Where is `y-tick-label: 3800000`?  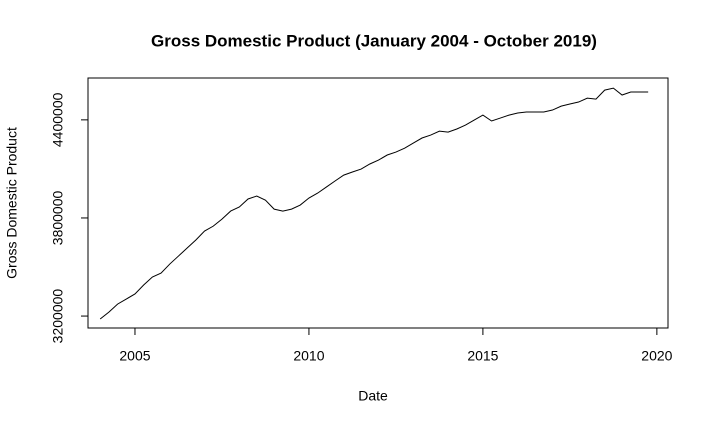 y-tick-label: 3800000 is located at coordinates (58, 218).